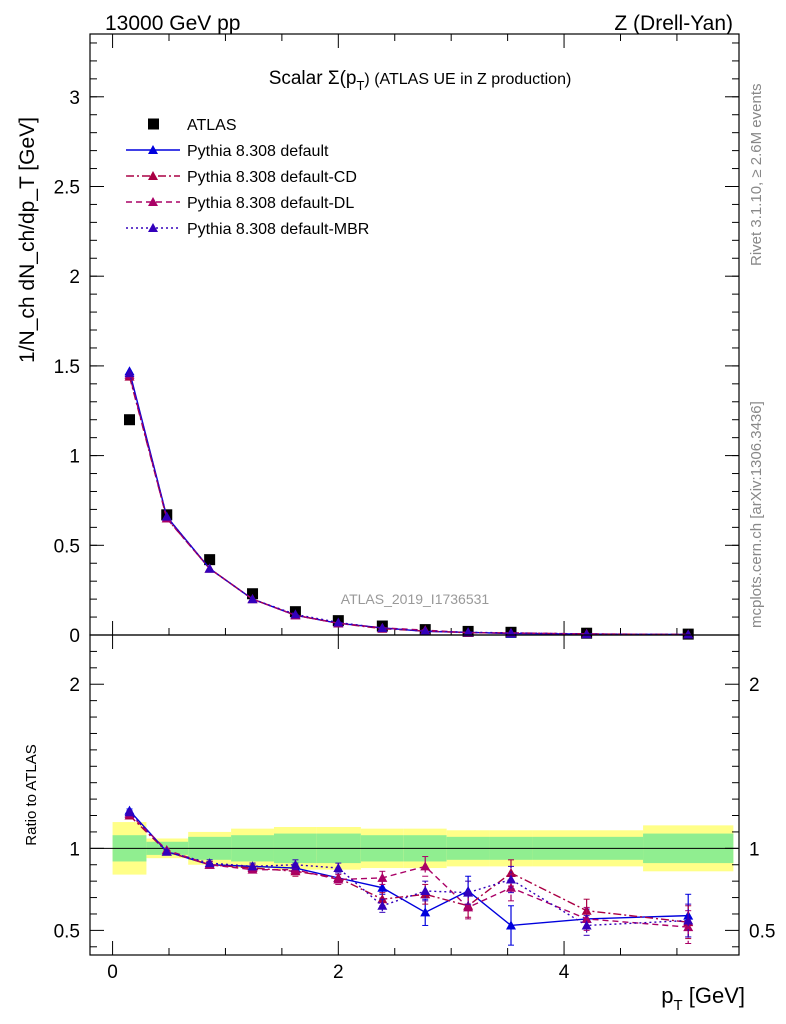  I want to click on title-tail: ) (ATLAS UE in Z production), so click(467, 79).